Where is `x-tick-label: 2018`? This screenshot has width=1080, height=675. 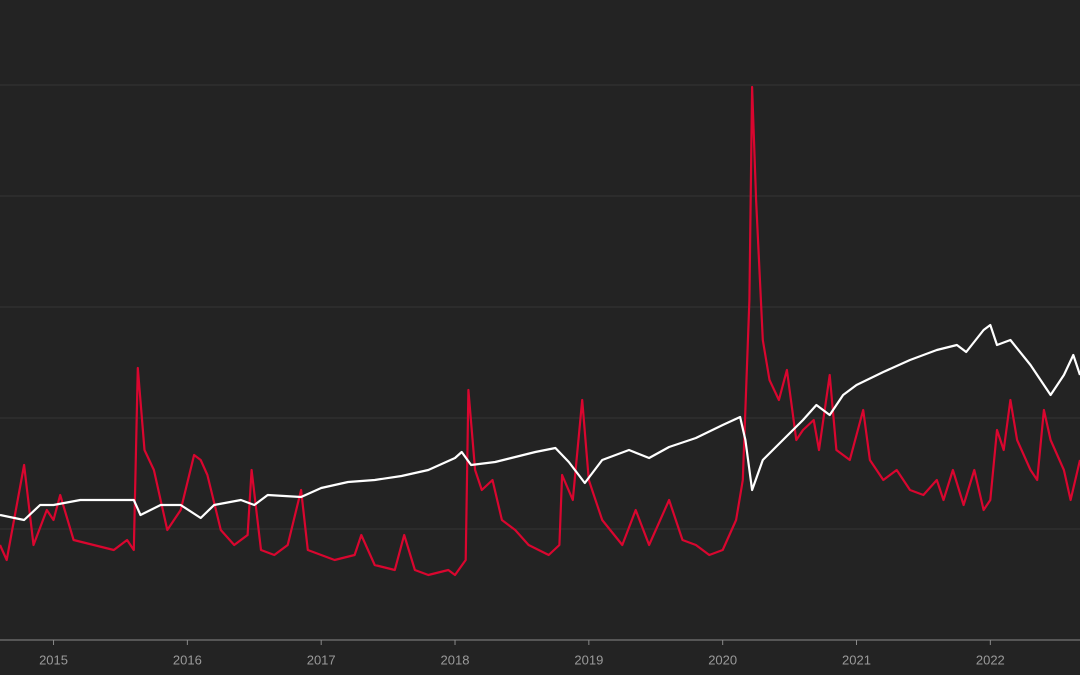 x-tick-label: 2018 is located at coordinates (455, 659).